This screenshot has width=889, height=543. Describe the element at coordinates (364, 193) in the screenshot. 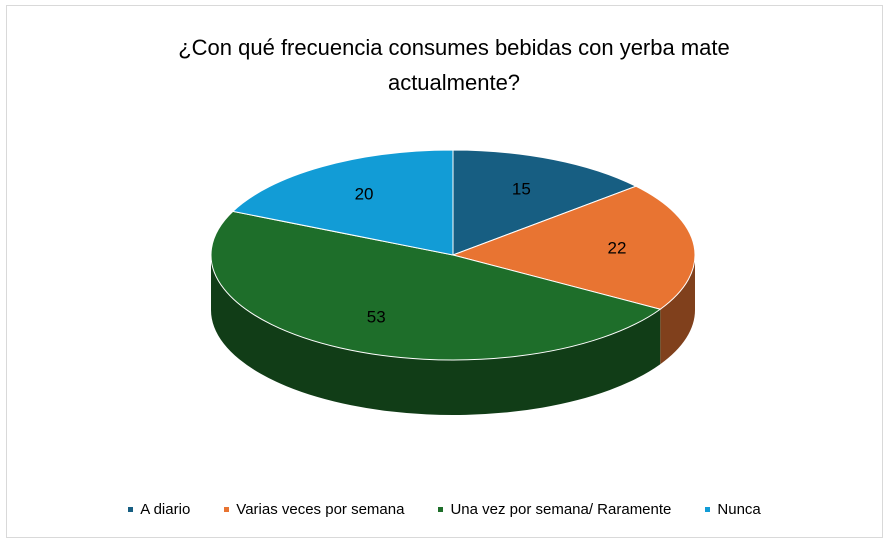

I see `data-label: 20` at that location.